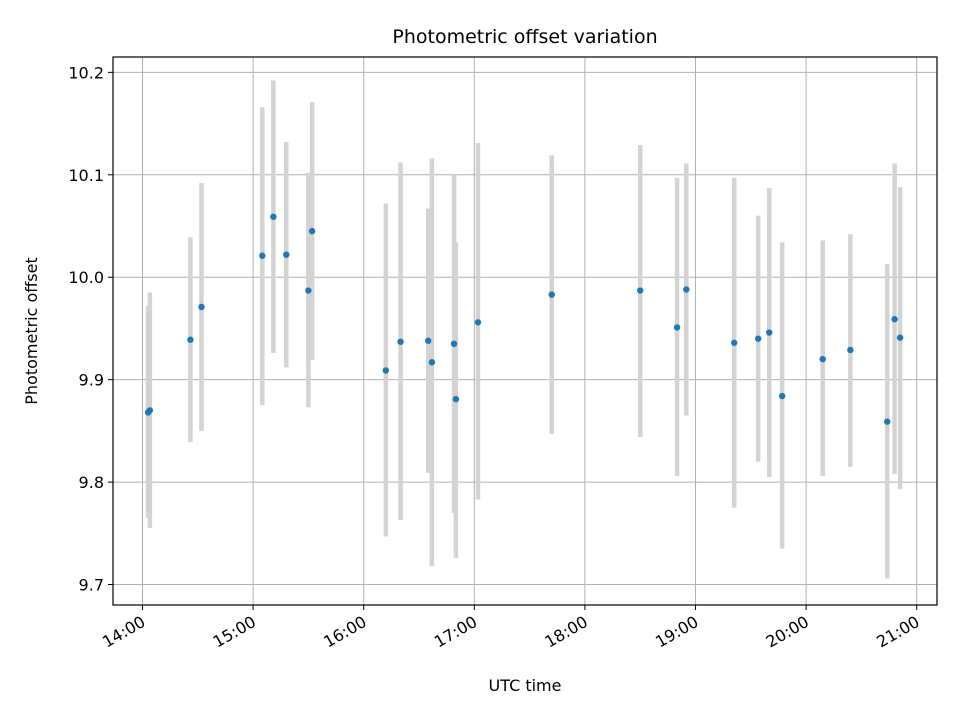 The width and height of the screenshot is (960, 720). What do you see at coordinates (524, 37) in the screenshot?
I see `chart-title: Photometric offset variation` at bounding box center [524, 37].